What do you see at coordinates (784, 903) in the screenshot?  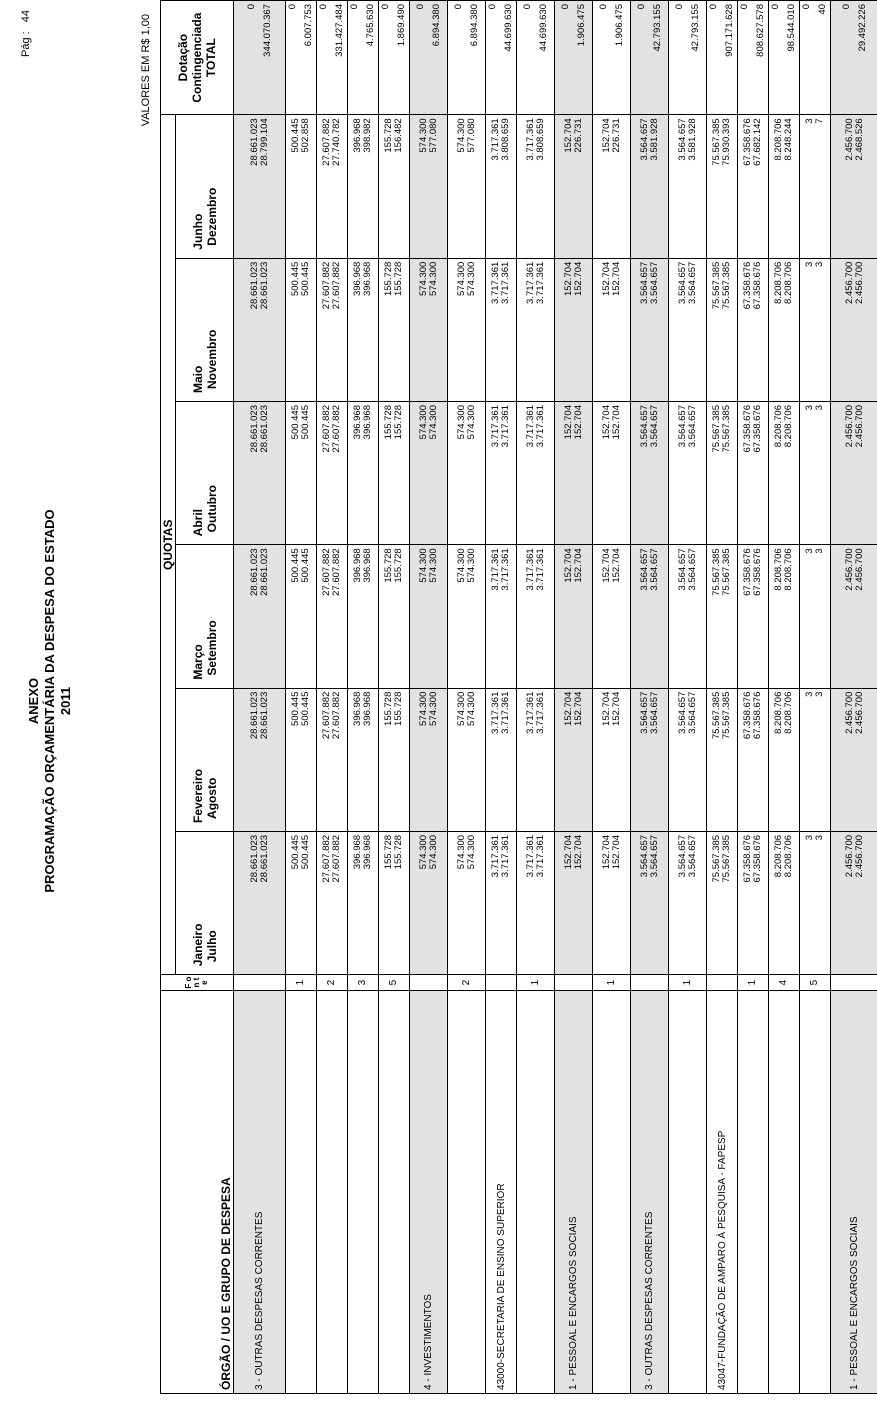 I see `quota-cell: 8.208.706 8.208.706` at bounding box center [784, 903].